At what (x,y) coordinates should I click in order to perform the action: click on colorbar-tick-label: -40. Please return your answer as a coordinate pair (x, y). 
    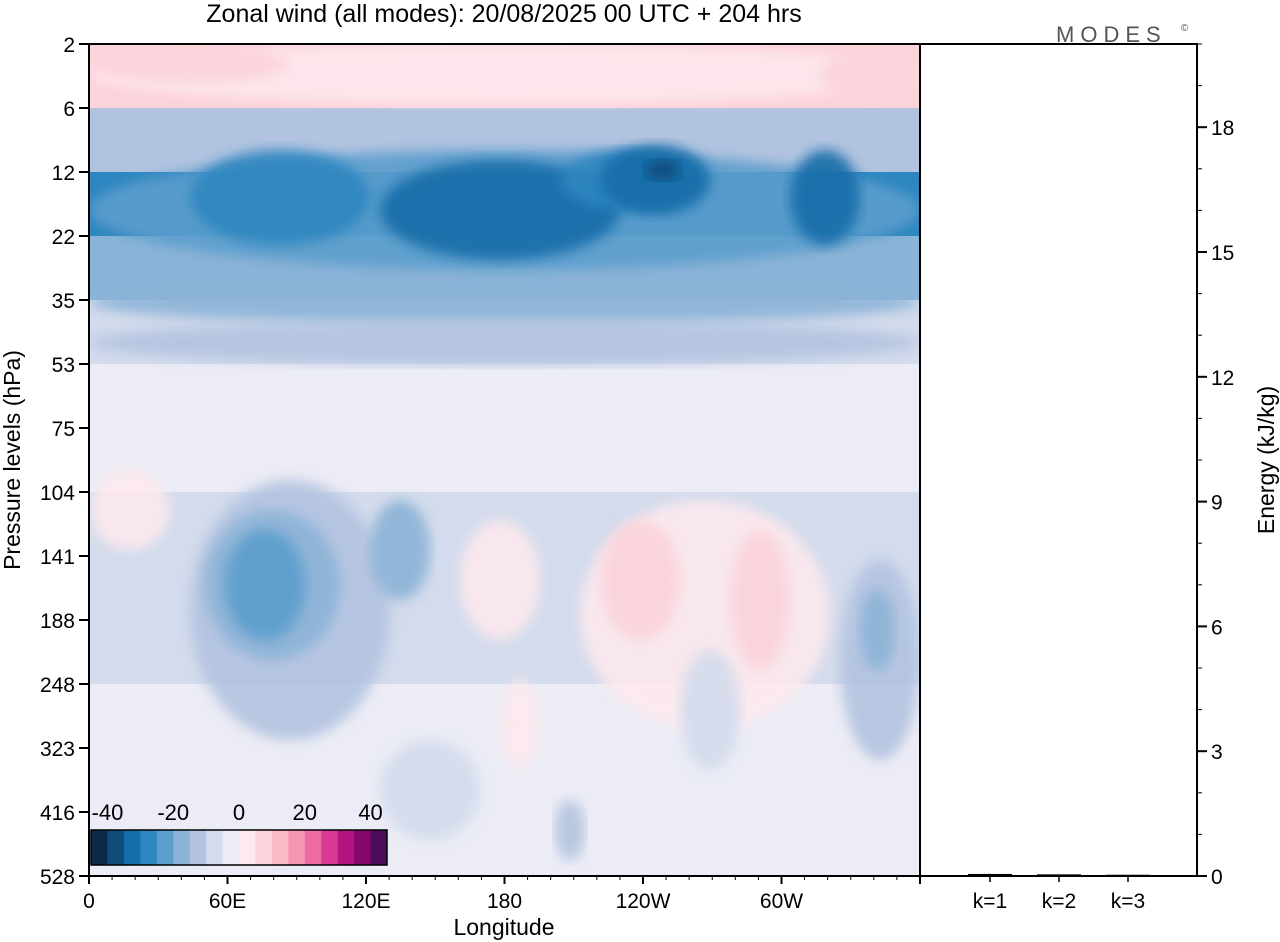
    Looking at the image, I should click on (108, 812).